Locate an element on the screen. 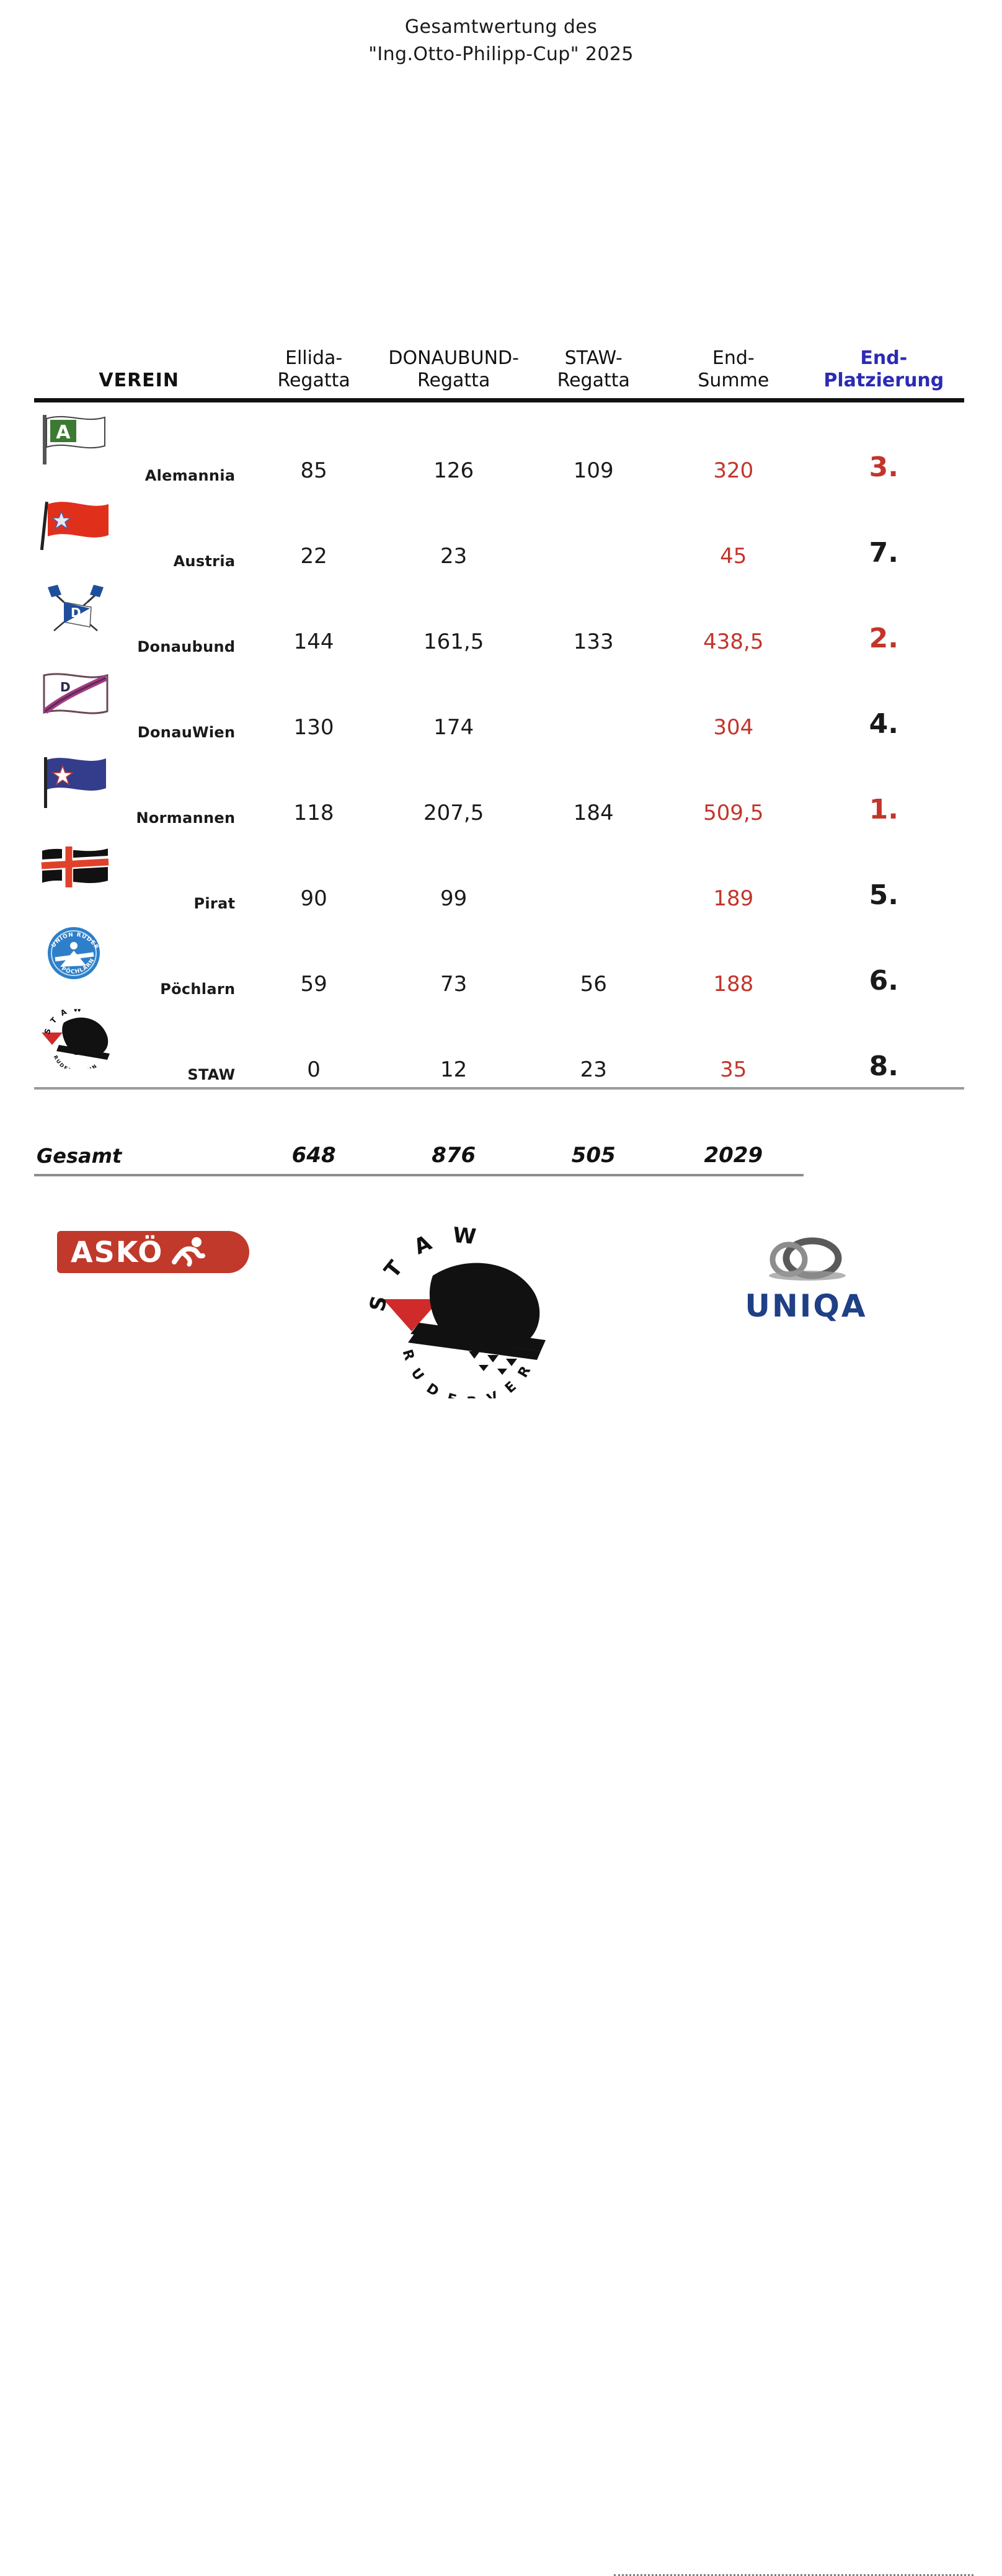 The image size is (1002, 2576). table-row: D Donaubund 144 161,5 133 438,5 2. is located at coordinates (499, 616).